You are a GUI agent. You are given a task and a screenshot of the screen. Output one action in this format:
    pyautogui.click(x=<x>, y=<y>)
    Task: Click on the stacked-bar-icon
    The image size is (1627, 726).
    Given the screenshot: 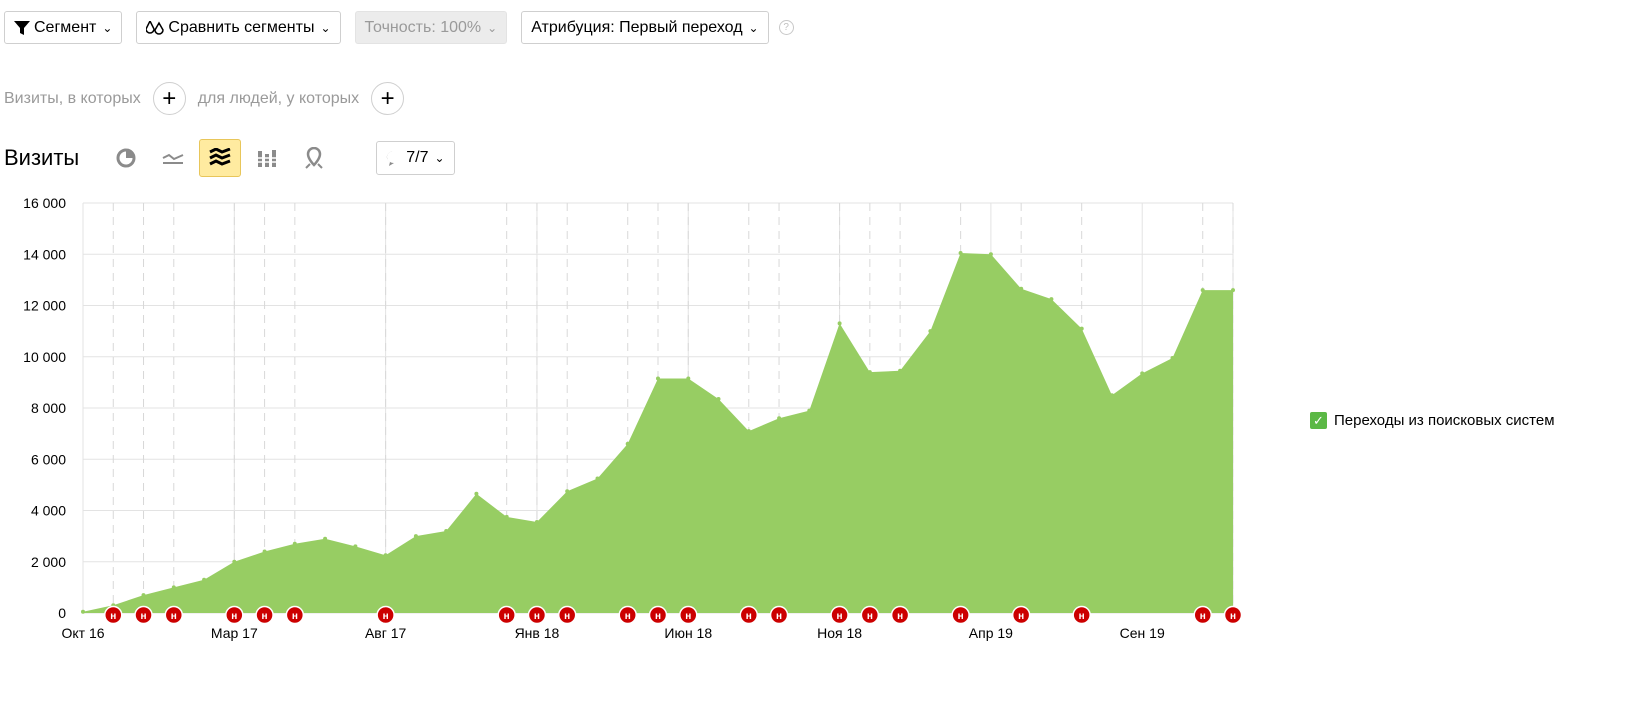 What is the action you would take?
    pyautogui.click(x=267, y=158)
    